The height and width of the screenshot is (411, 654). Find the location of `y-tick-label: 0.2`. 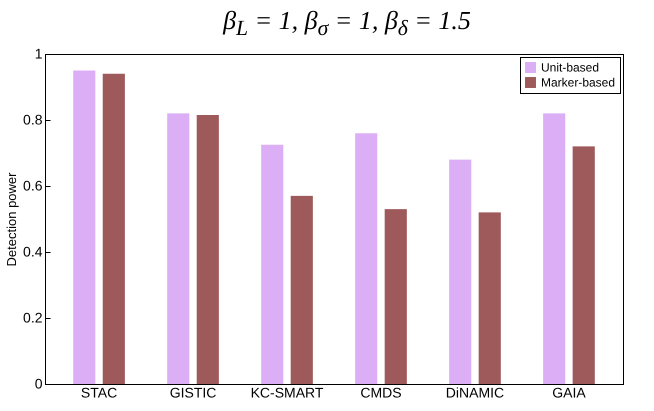

y-tick-label: 0.2 is located at coordinates (33, 318).